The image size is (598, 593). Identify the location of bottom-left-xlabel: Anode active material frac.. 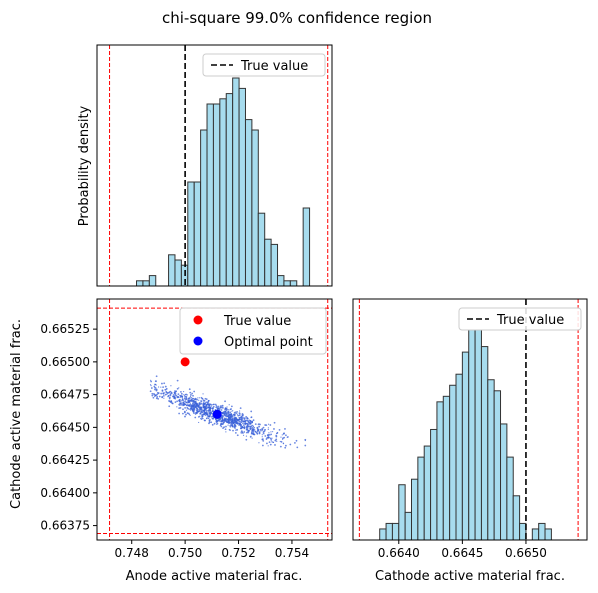
(214, 576).